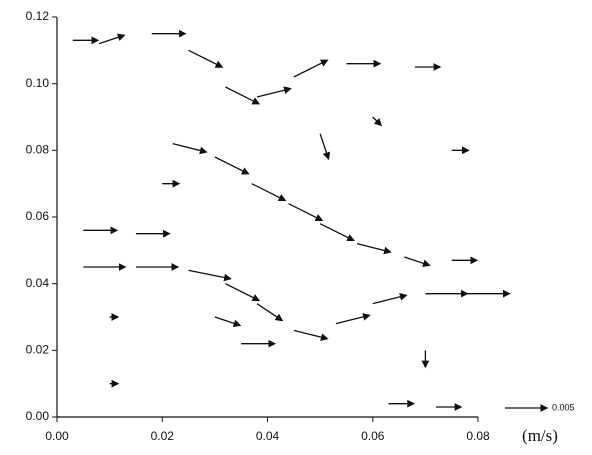 The height and width of the screenshot is (455, 592). I want to click on x-tick-label: 0.04, so click(268, 436).